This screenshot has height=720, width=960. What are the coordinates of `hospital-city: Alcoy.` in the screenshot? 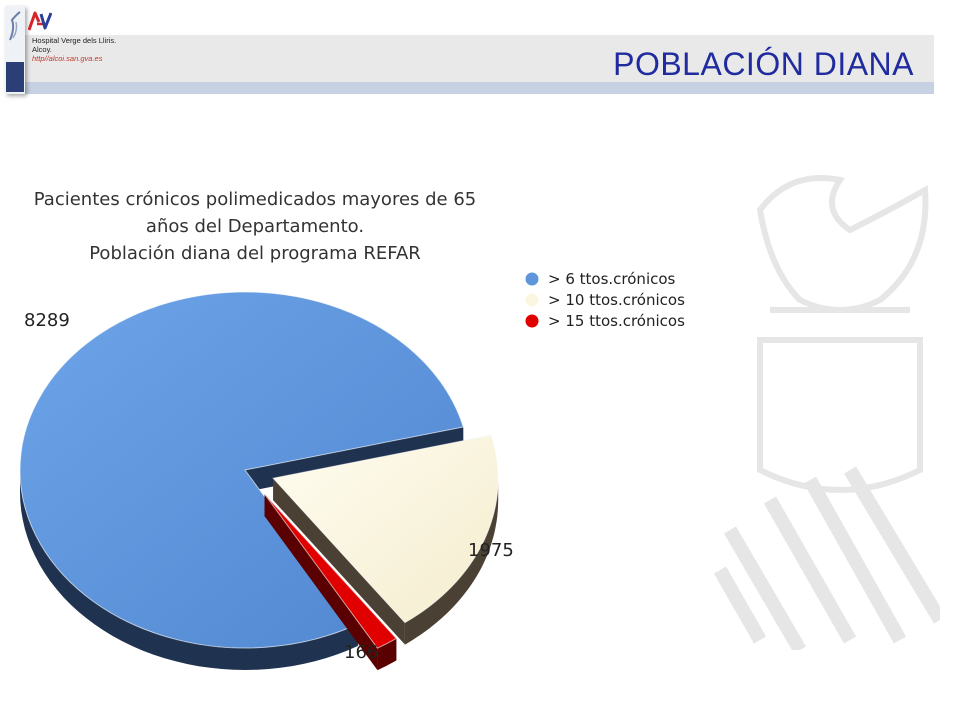 It's located at (42, 49).